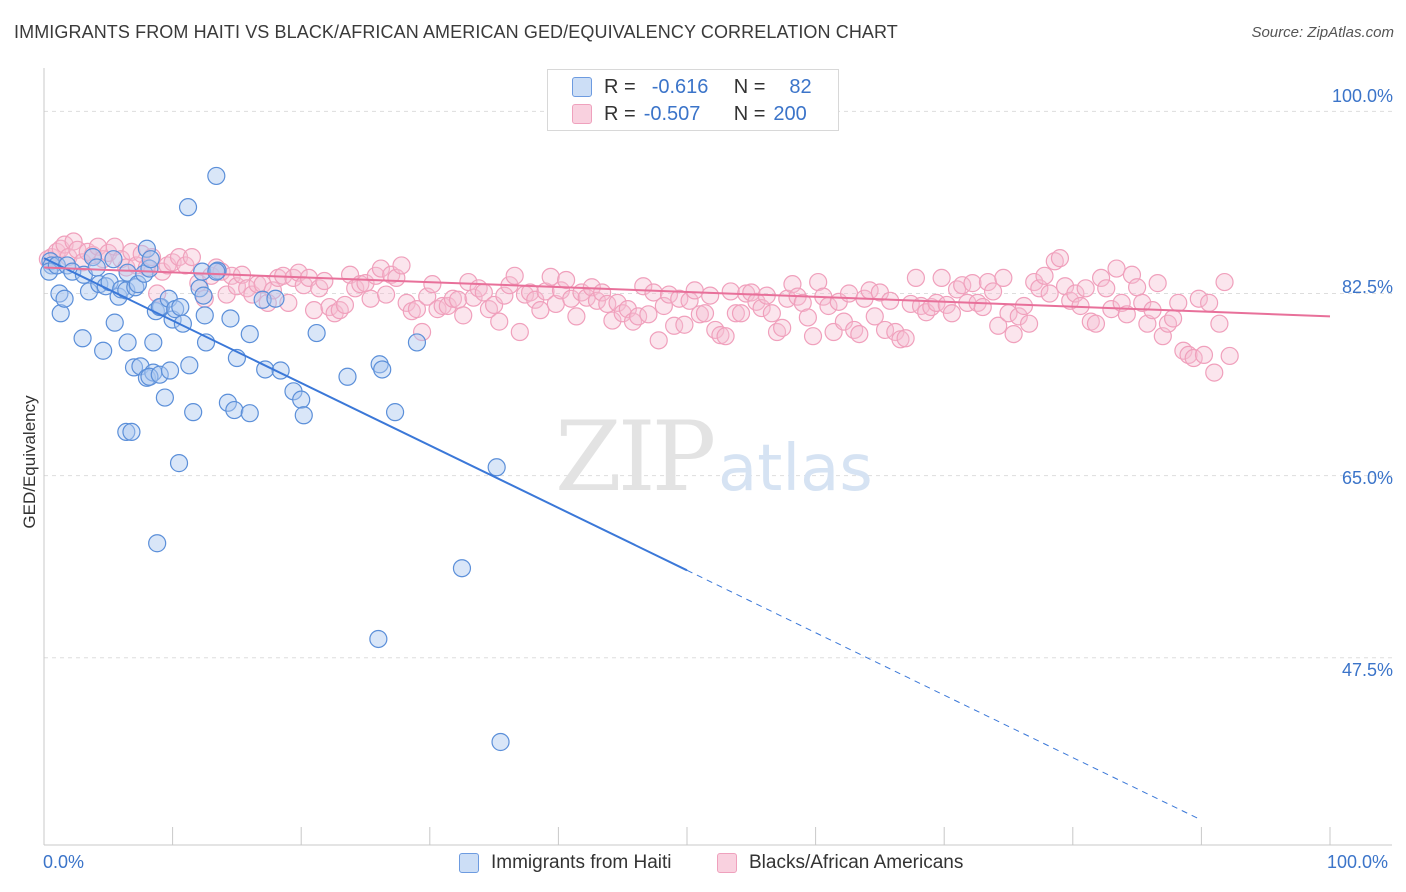 This screenshot has width=1406, height=892. Describe the element at coordinates (634, 457) in the screenshot. I see `watermark-zip: ZIP` at that location.